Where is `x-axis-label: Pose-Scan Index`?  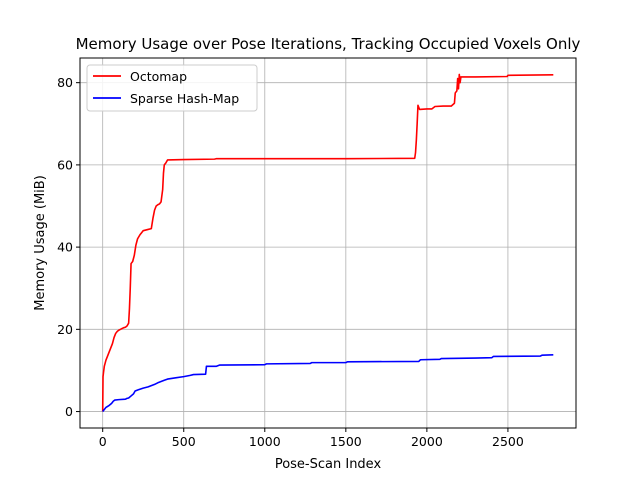 x-axis-label: Pose-Scan Index is located at coordinates (328, 464).